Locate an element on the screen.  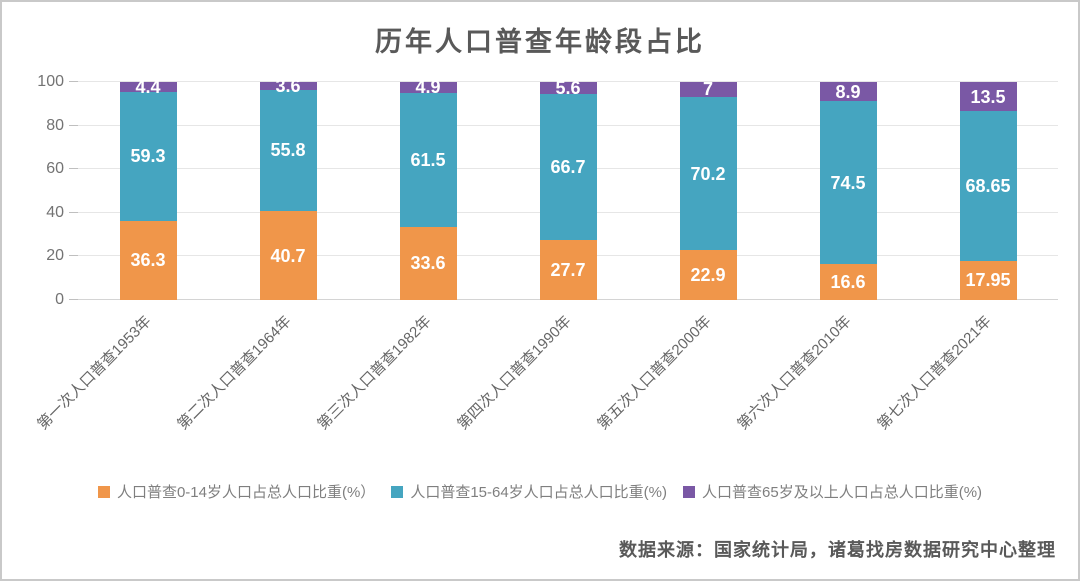
data-label: 59.3 is located at coordinates (148, 156).